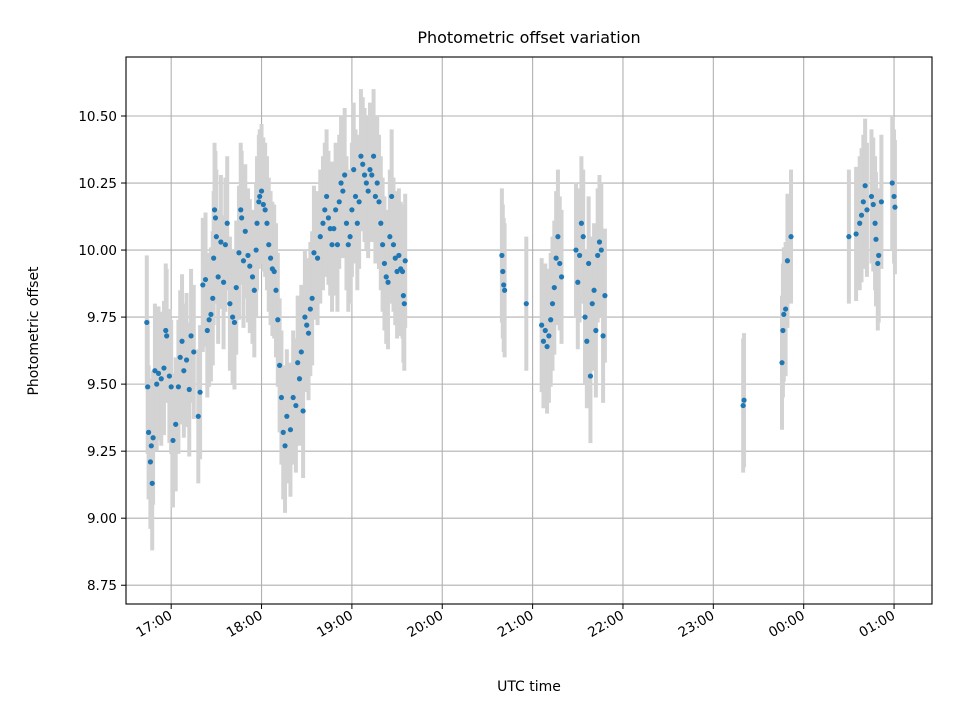 The image size is (960, 720). I want to click on y-tick-label: 10.50, so click(97, 117).